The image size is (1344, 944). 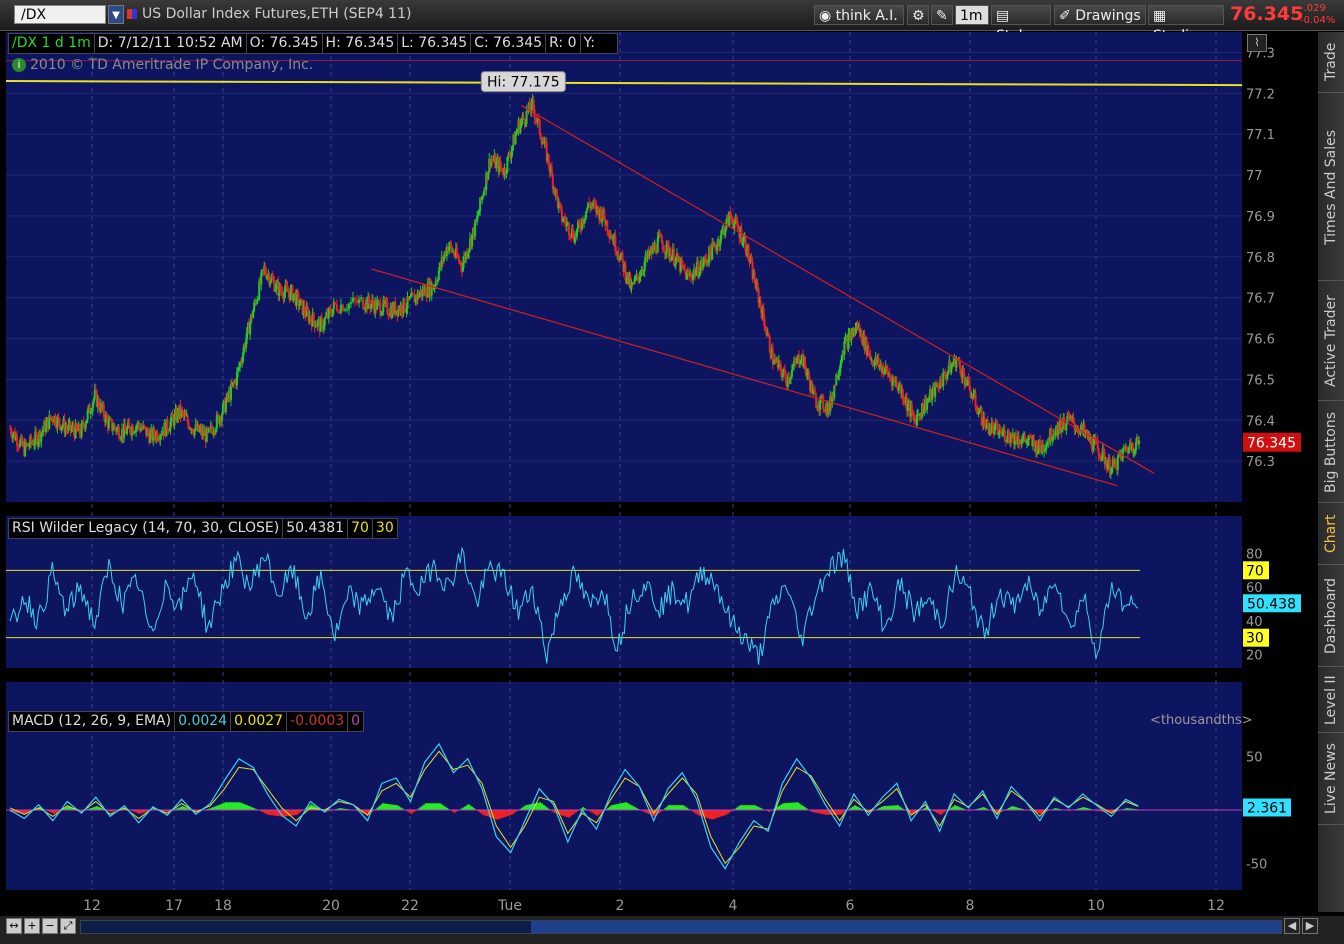 What do you see at coordinates (1331, 62) in the screenshot?
I see `tab-trade: Trade` at bounding box center [1331, 62].